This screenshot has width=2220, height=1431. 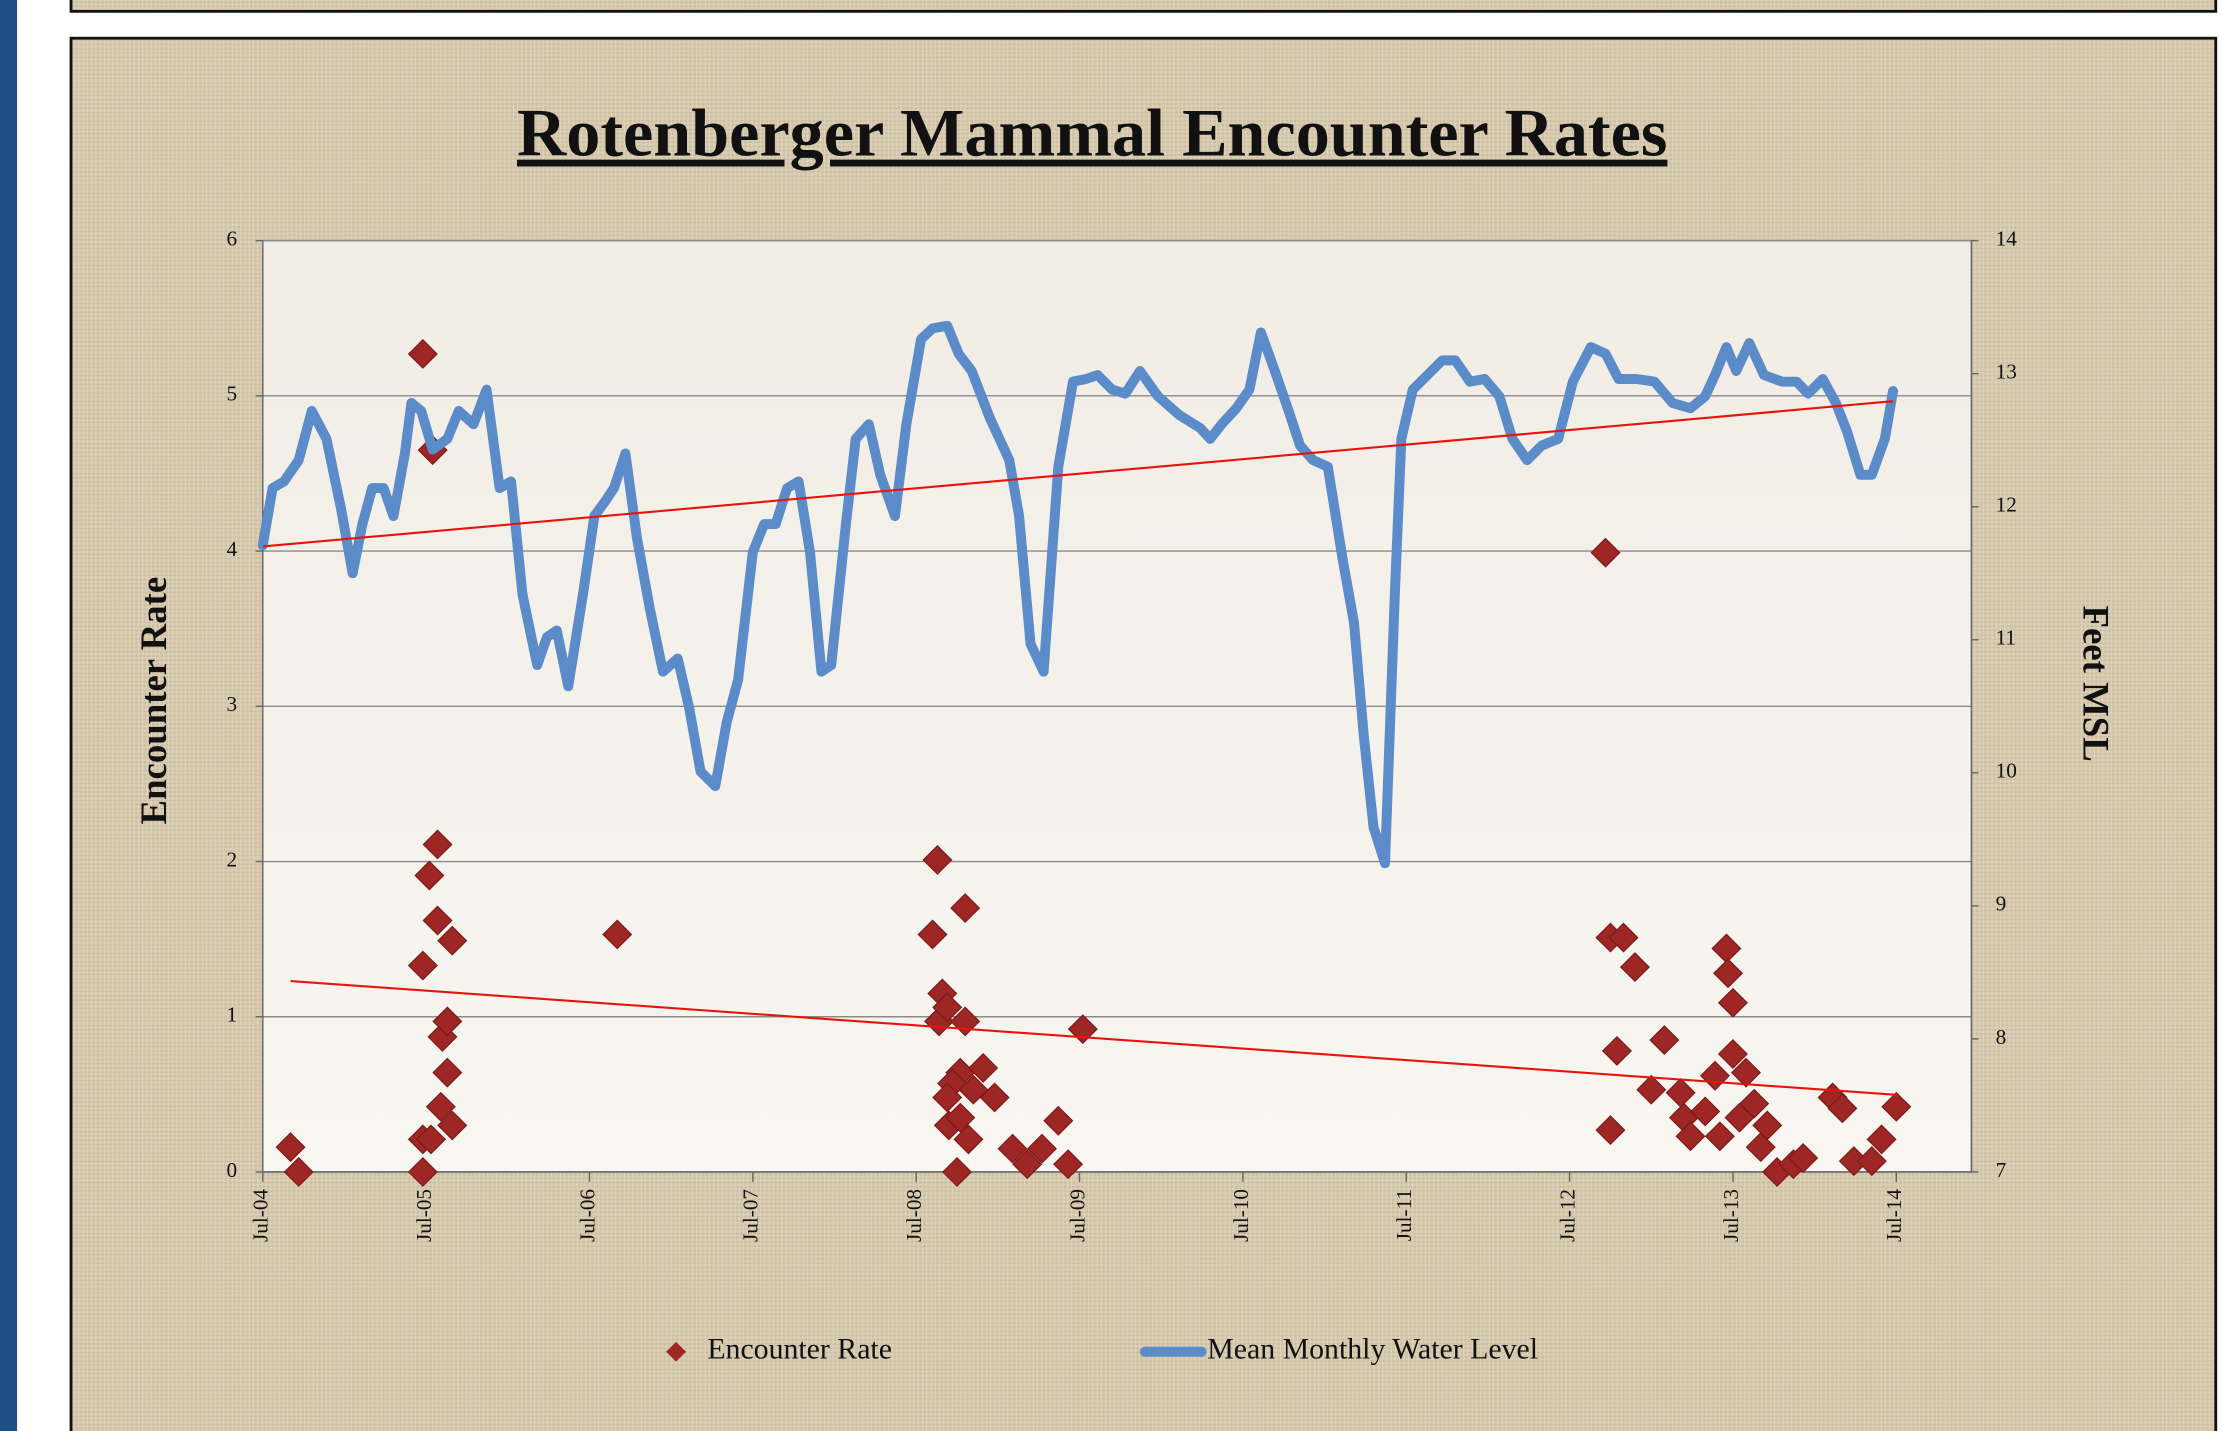 I want to click on y-tick-label: 2, so click(x=232, y=859).